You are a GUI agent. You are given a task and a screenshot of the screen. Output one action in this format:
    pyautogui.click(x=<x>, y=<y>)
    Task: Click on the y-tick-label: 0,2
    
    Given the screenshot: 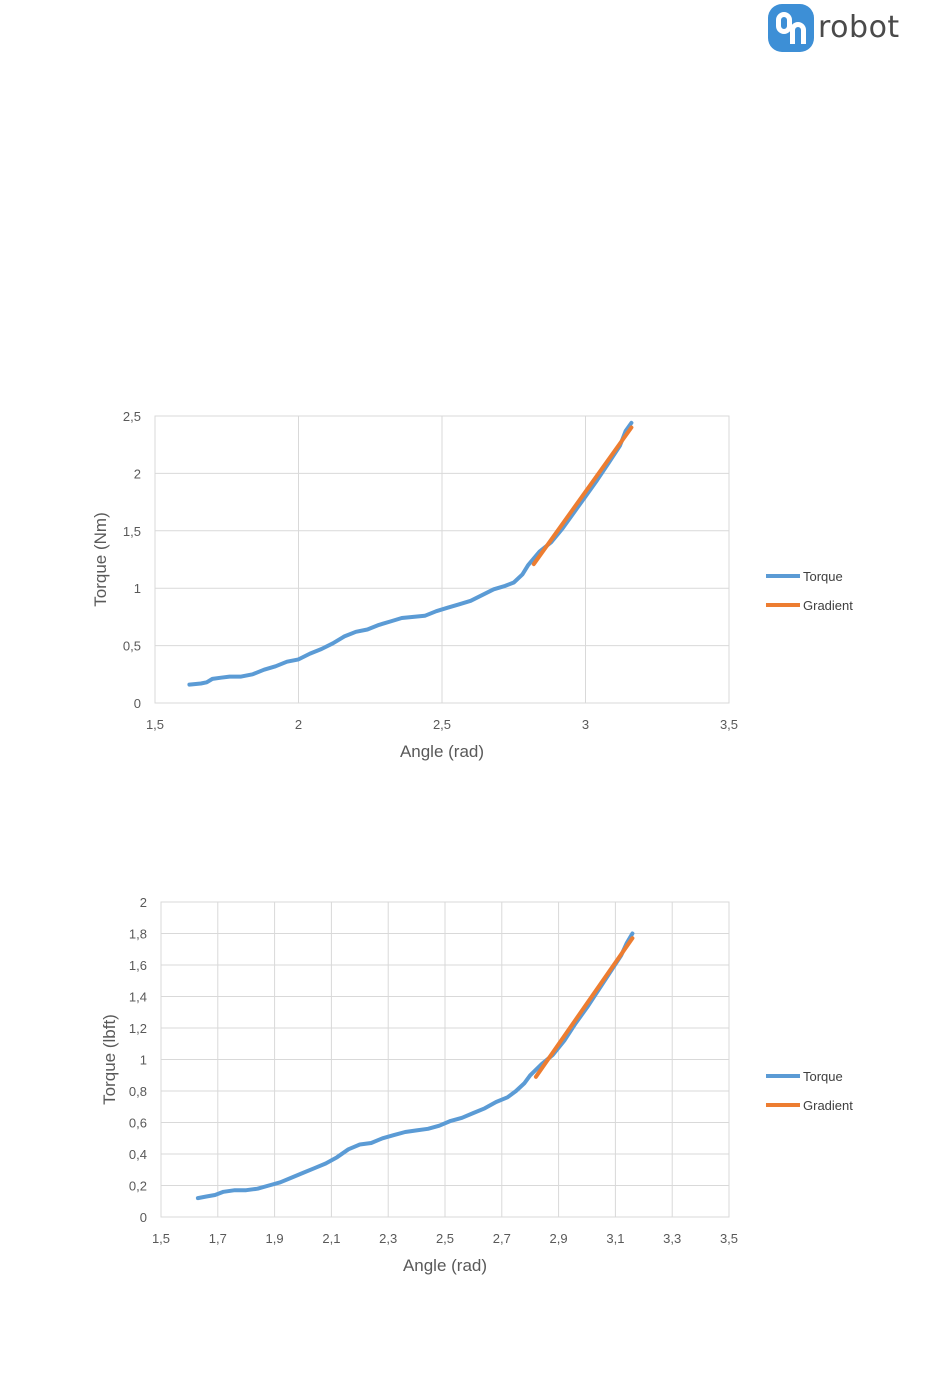 What is the action you would take?
    pyautogui.click(x=138, y=1186)
    